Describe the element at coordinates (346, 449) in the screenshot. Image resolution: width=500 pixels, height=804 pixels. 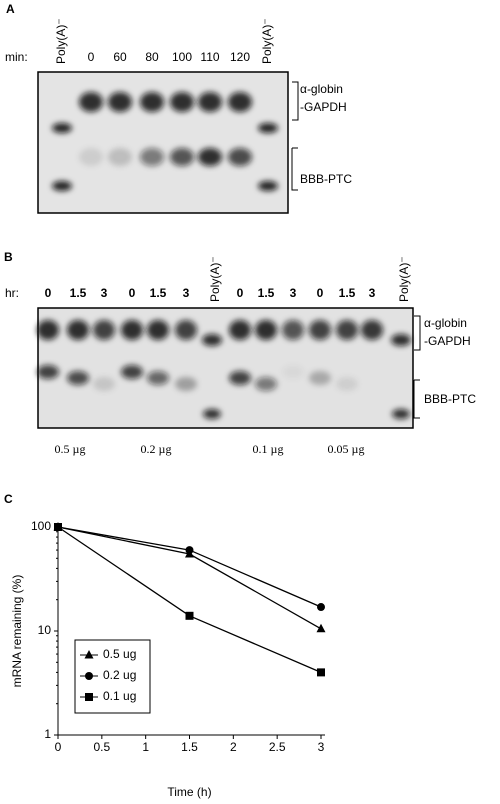
I see `amount-label: 0.05 µg` at that location.